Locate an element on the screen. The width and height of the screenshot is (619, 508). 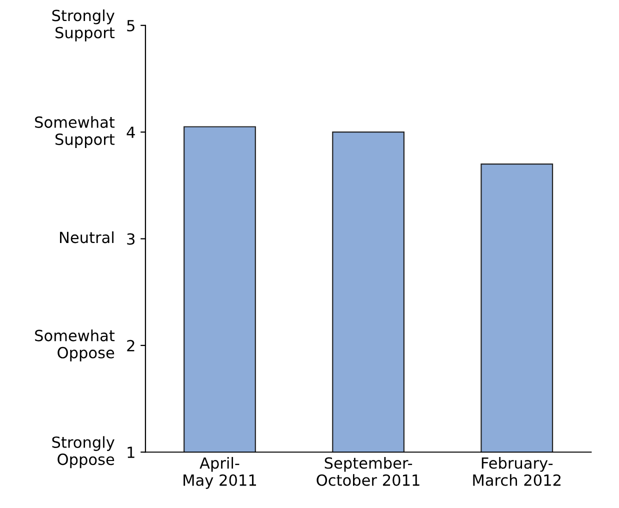
text: Somewhat Oppose is located at coordinates (75, 345).